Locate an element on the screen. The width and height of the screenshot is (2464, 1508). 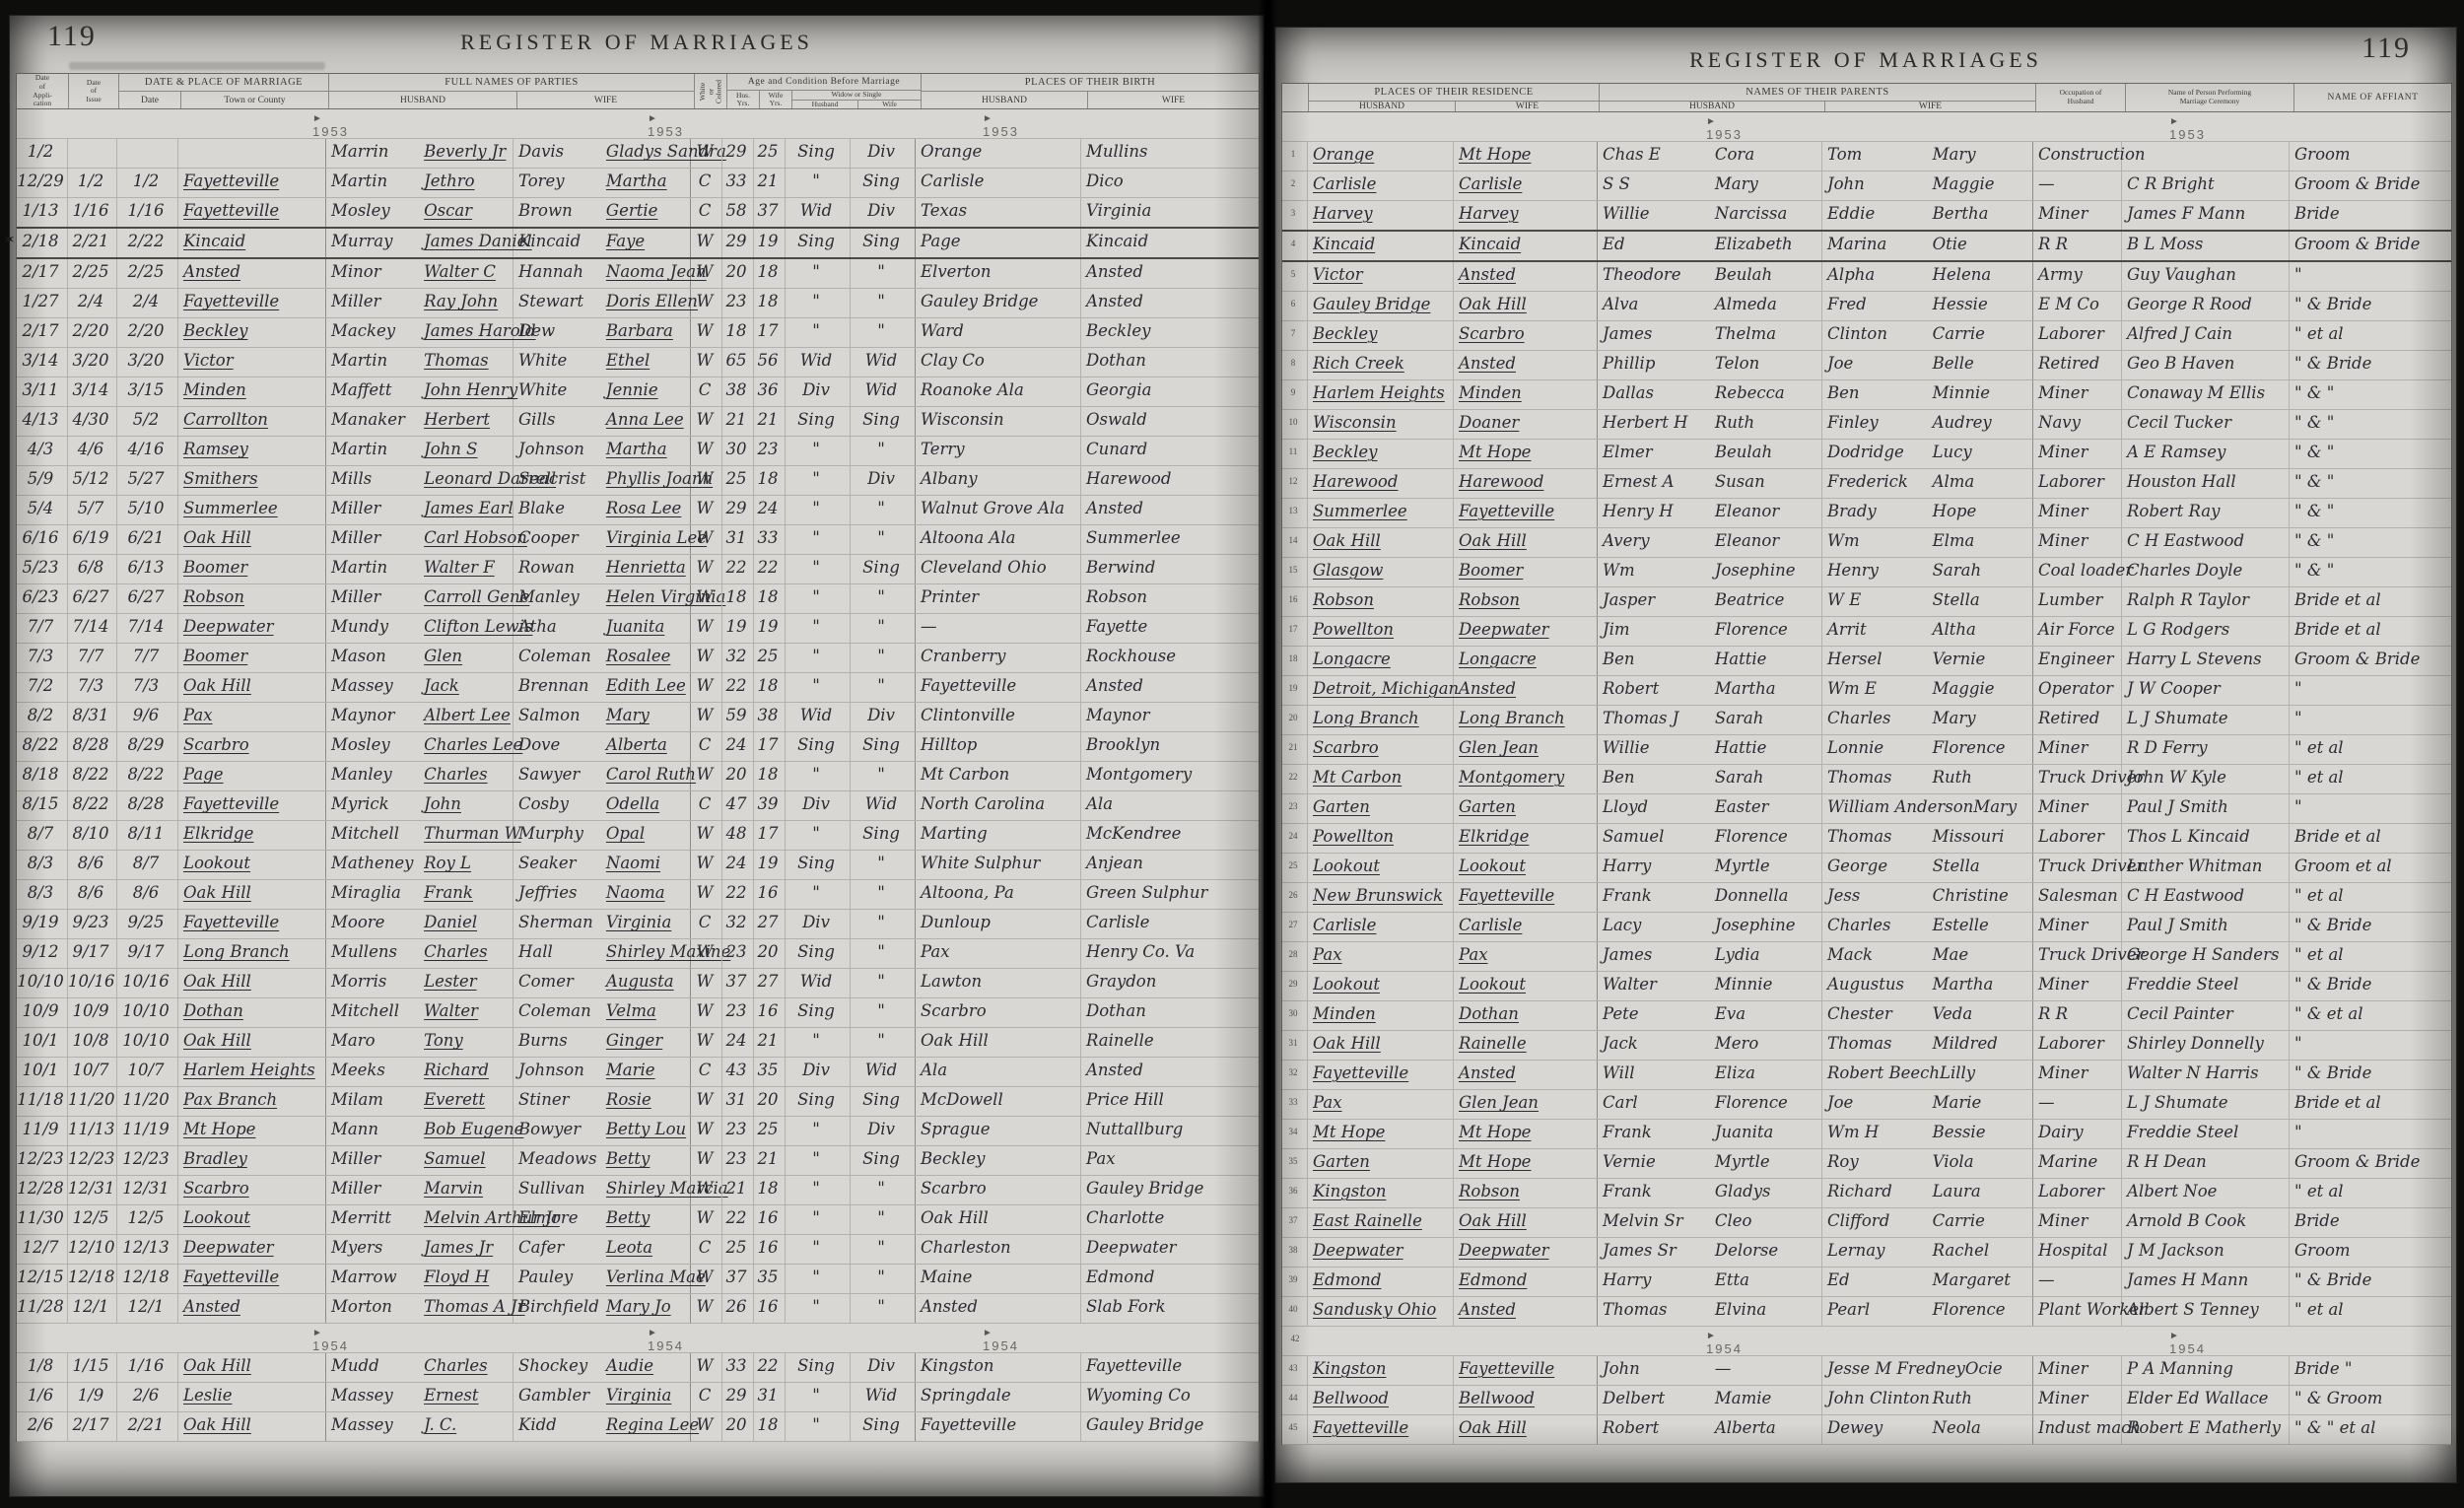
age-wife: 18 is located at coordinates (770, 274).